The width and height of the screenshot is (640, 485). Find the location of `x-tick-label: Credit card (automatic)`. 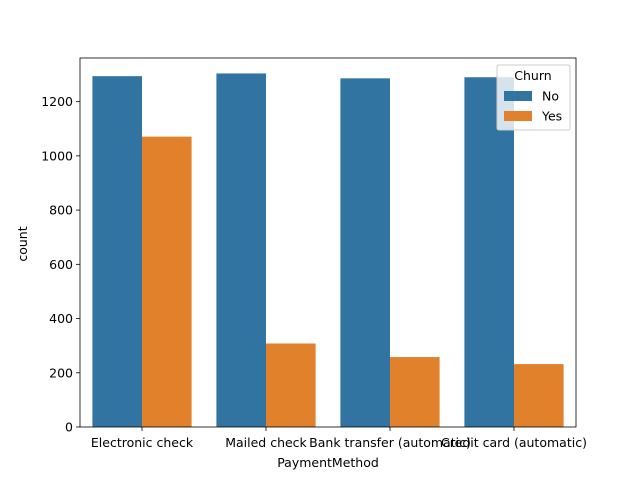

x-tick-label: Credit card (automatic) is located at coordinates (514, 442).